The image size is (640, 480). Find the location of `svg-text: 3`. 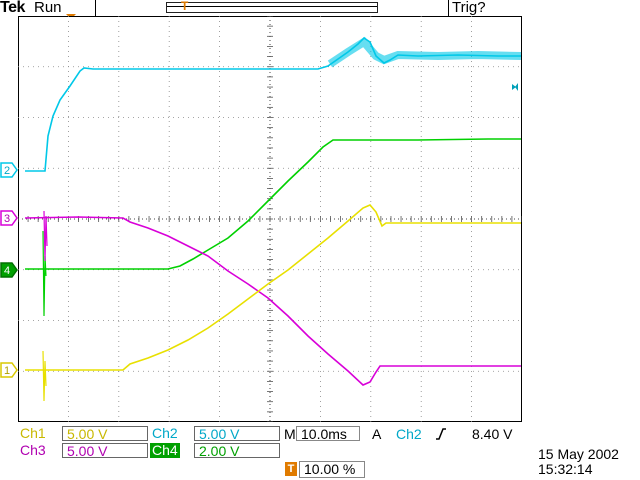

svg-text: 3 is located at coordinates (7, 219).